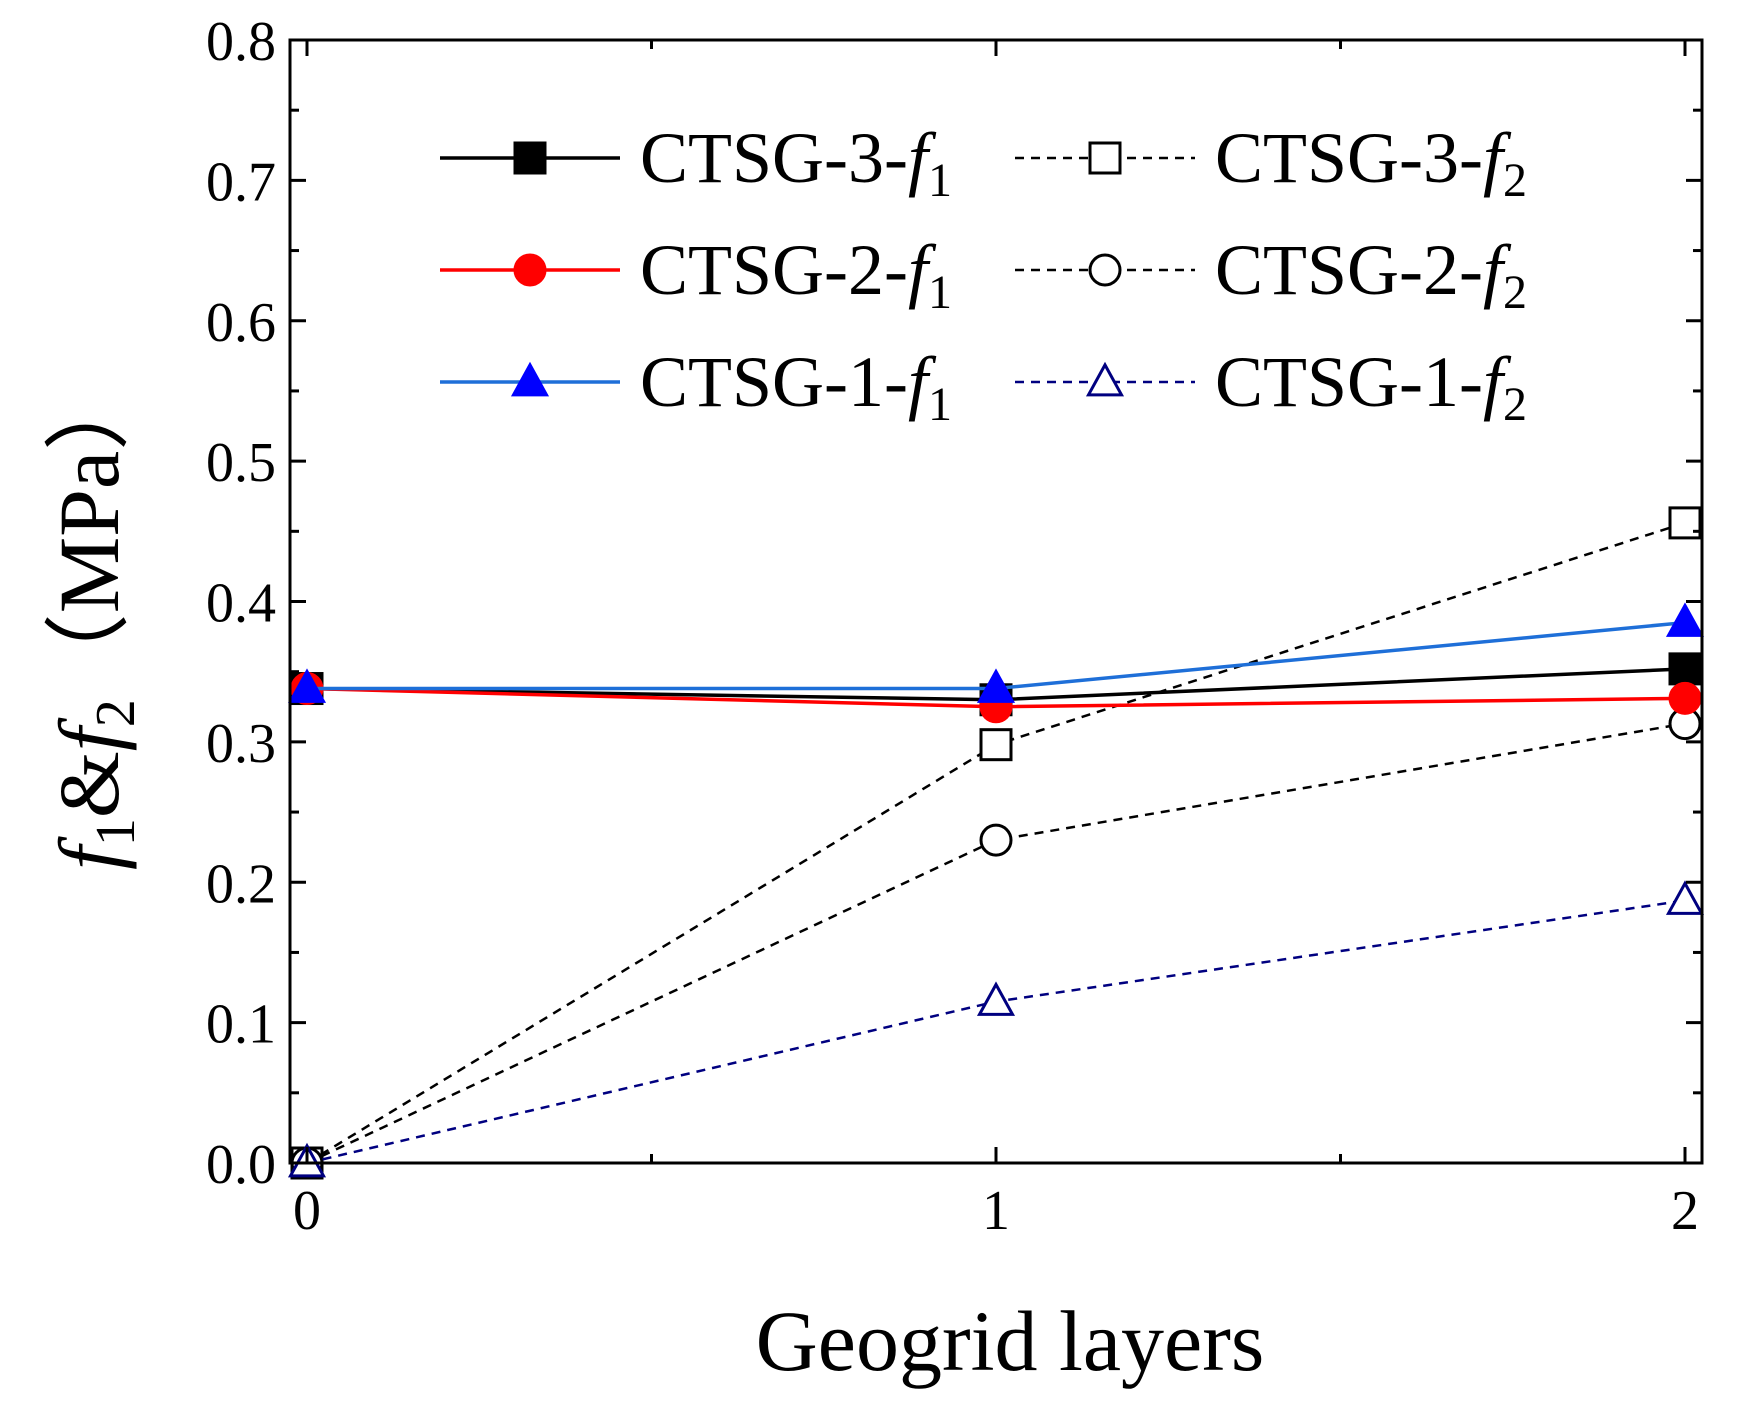 The height and width of the screenshot is (1405, 1738). I want to click on y-tick-label: 0.3, so click(241, 744).